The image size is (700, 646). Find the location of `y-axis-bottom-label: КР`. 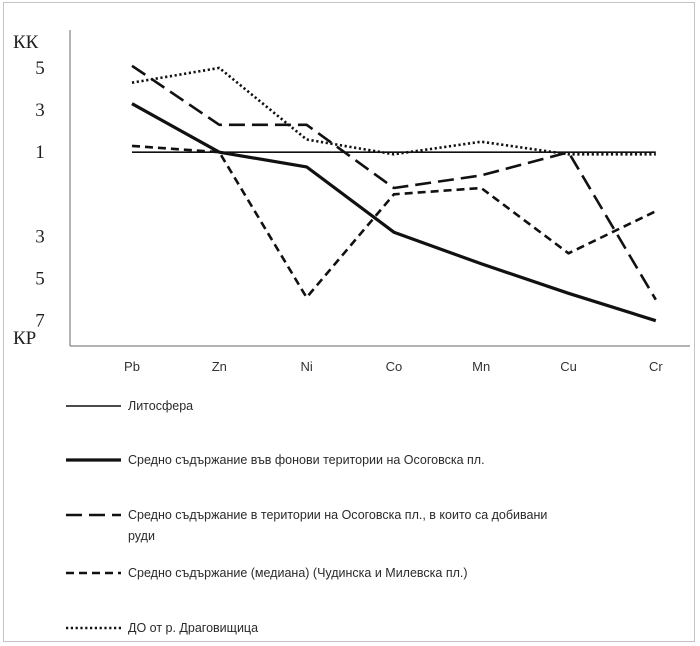

y-axis-bottom-label: КР is located at coordinates (24, 338).